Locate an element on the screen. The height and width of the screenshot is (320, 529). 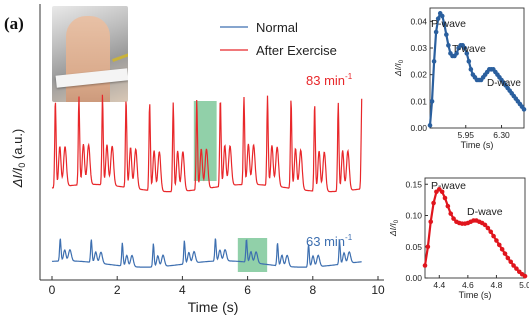
inset-y-tick-label: 0.01 is located at coordinates (418, 101).